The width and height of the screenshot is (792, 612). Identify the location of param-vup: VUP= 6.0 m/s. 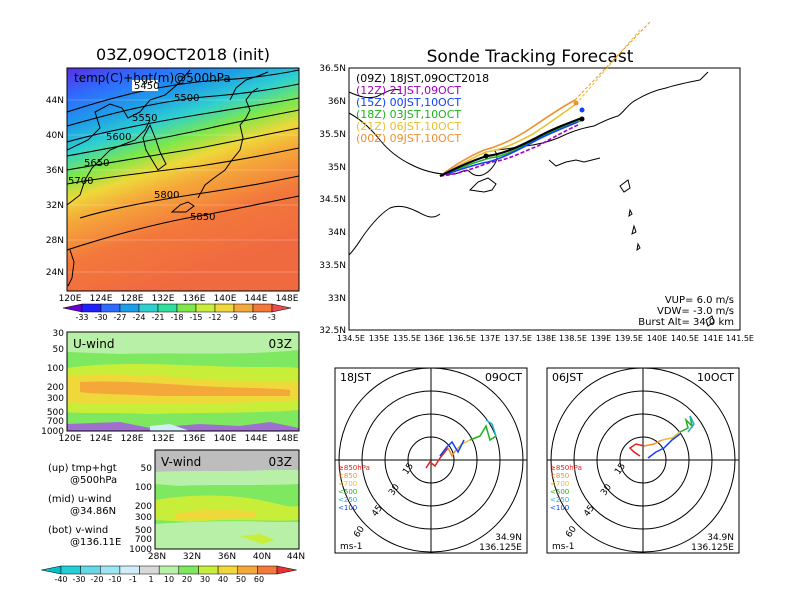
(699, 300).